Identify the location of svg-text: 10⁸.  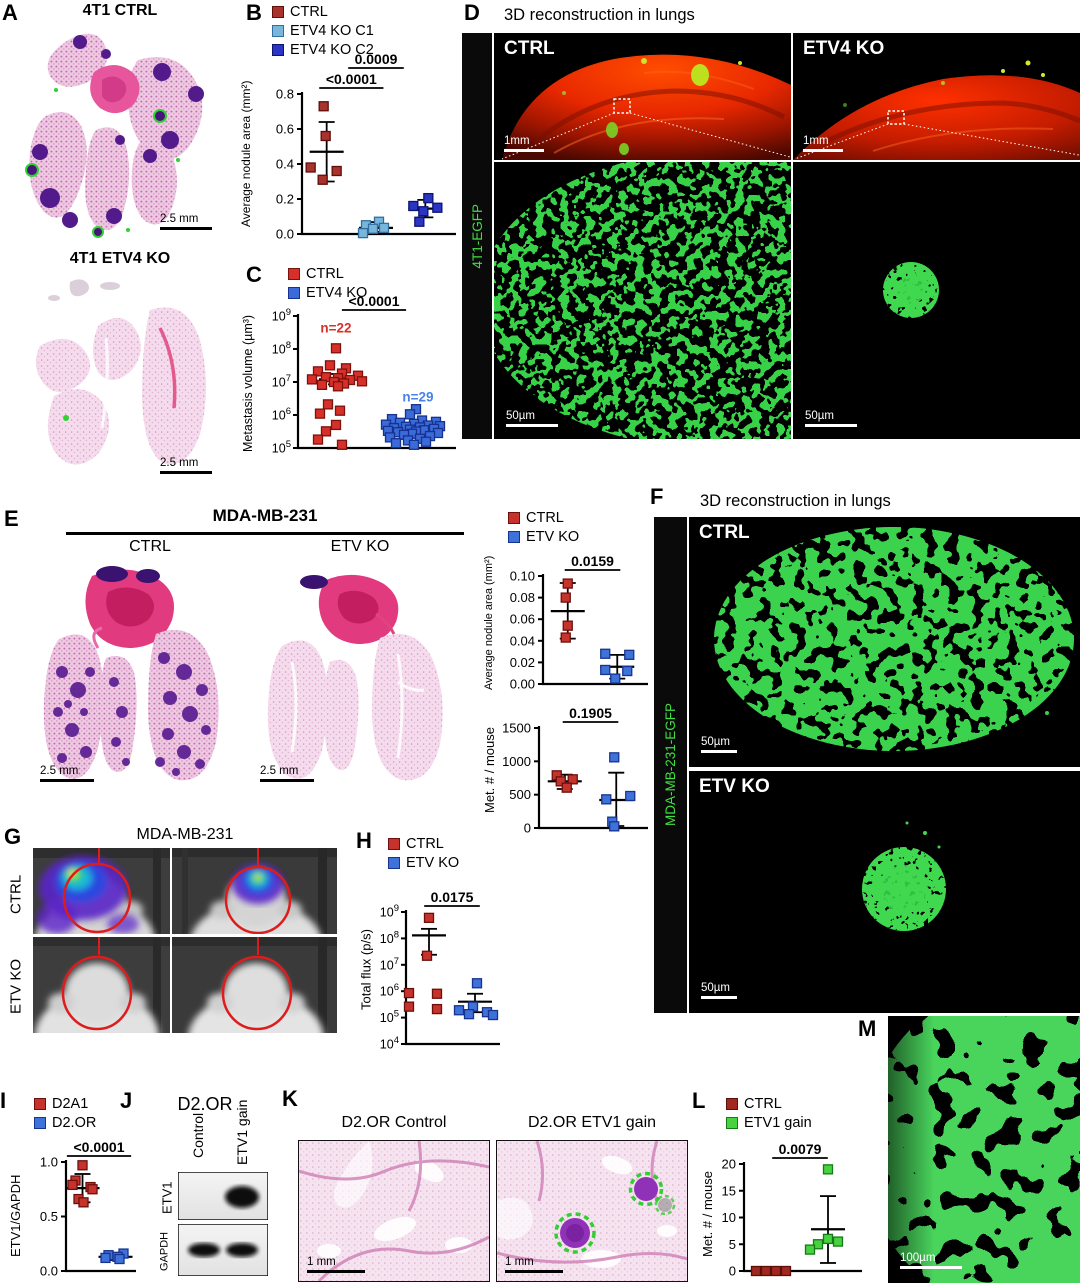
(281, 348).